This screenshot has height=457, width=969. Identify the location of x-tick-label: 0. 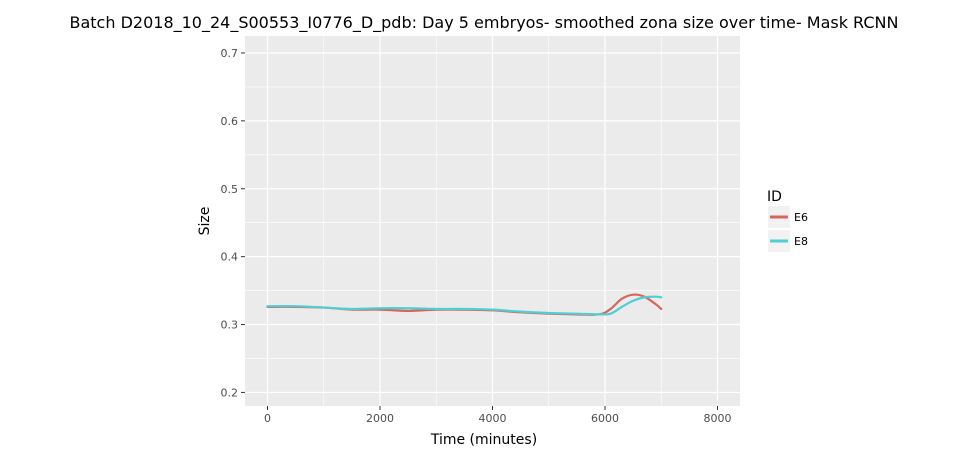
(267, 418).